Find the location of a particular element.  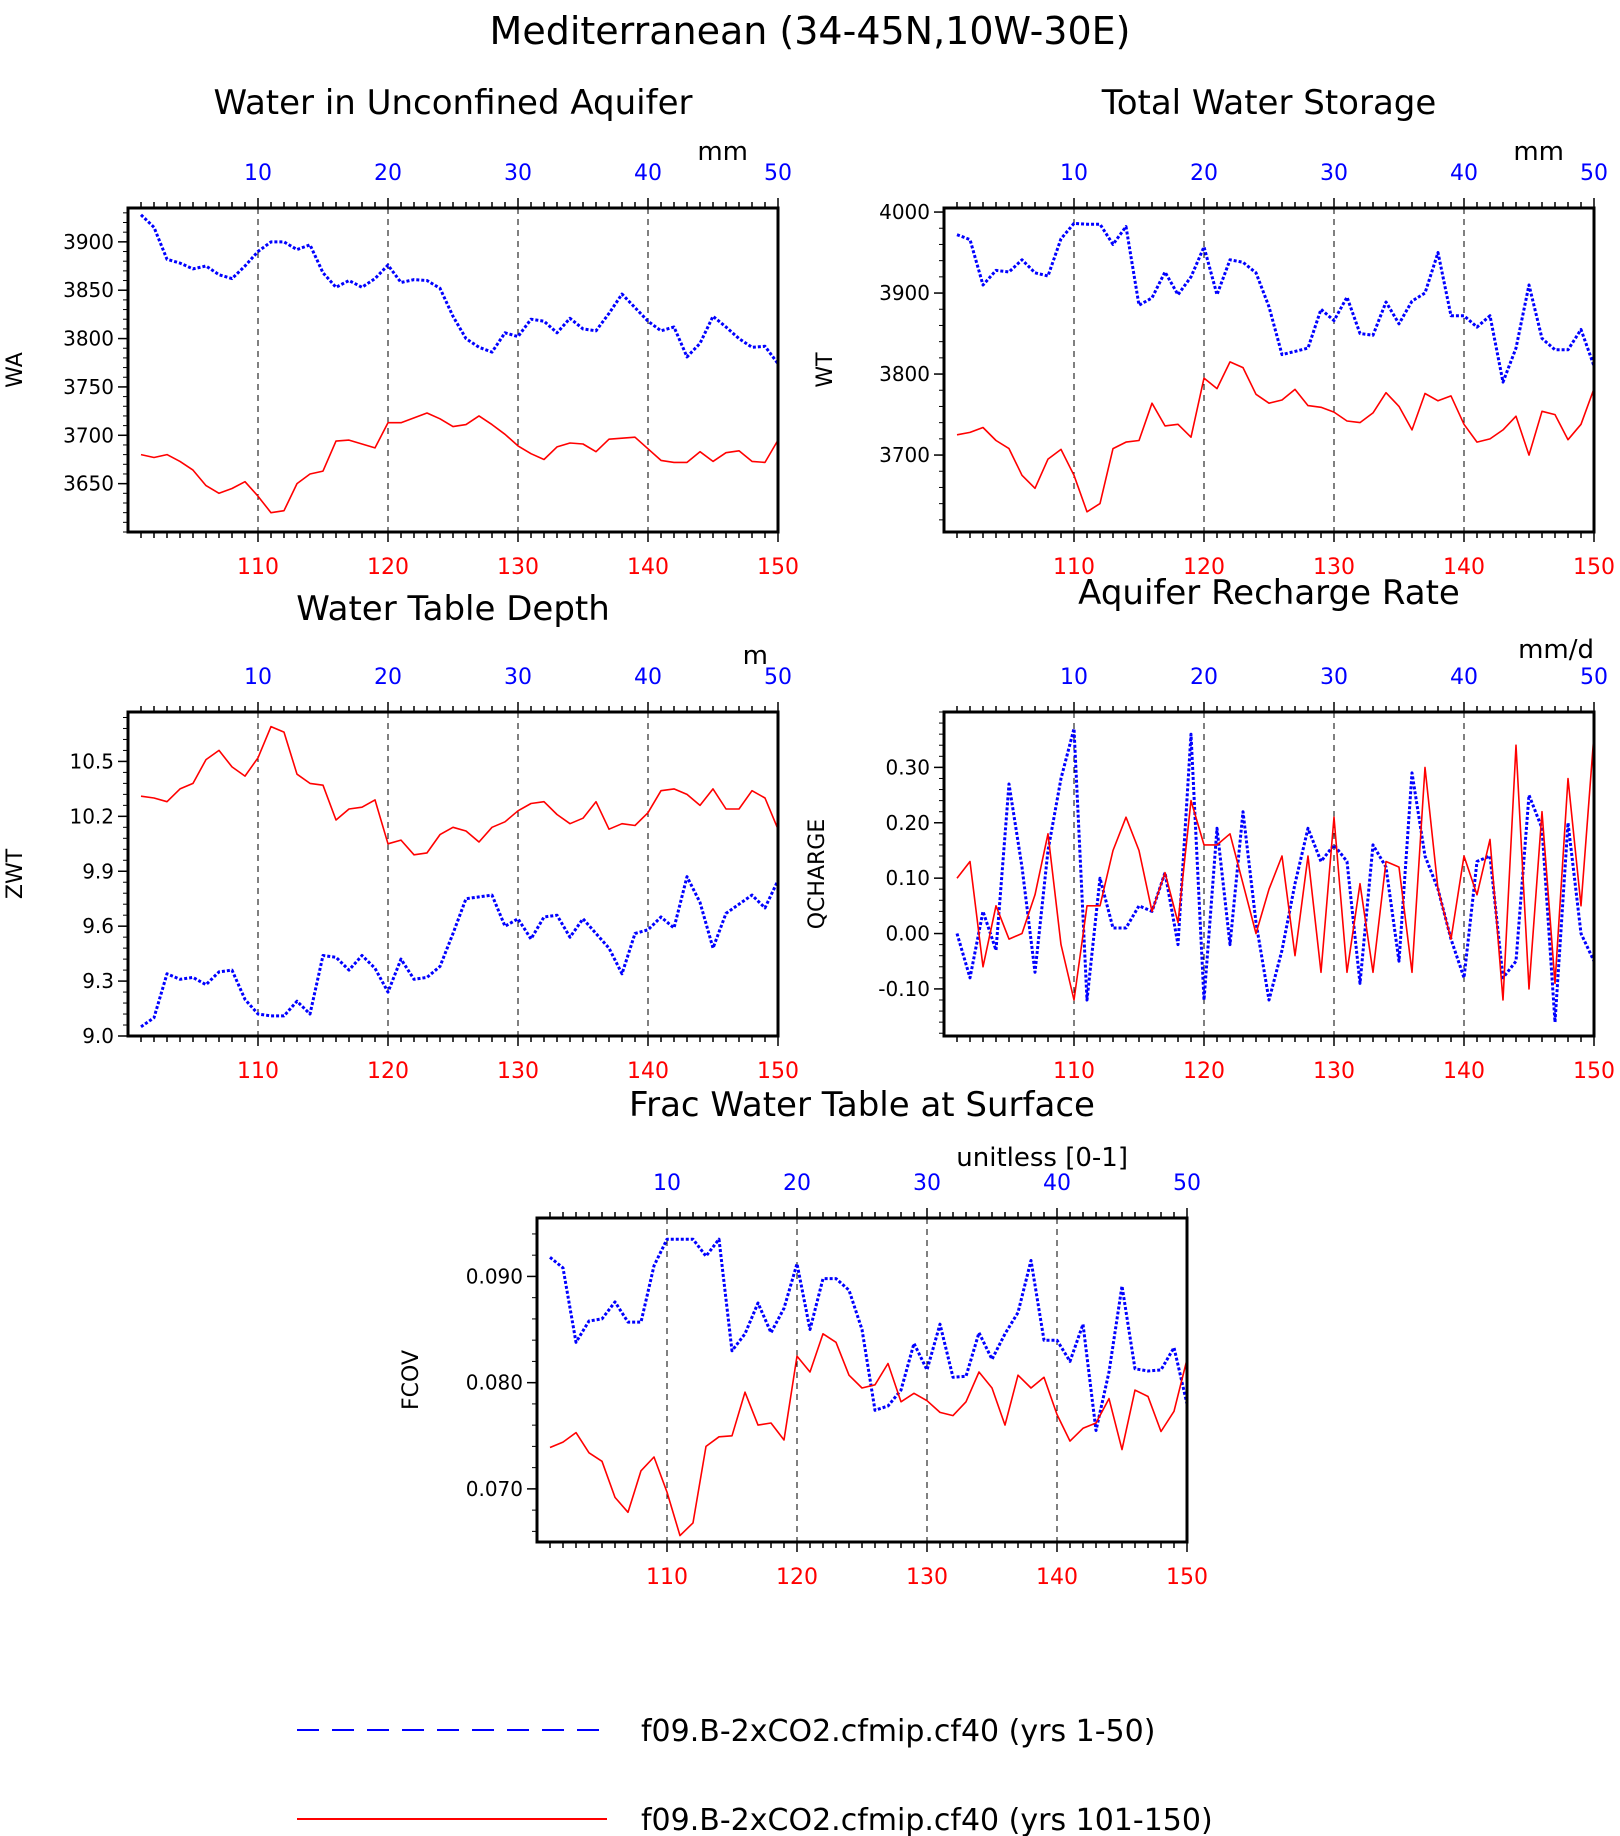

y-axis-label-water-table-depth: ZWT is located at coordinates (15, 873).